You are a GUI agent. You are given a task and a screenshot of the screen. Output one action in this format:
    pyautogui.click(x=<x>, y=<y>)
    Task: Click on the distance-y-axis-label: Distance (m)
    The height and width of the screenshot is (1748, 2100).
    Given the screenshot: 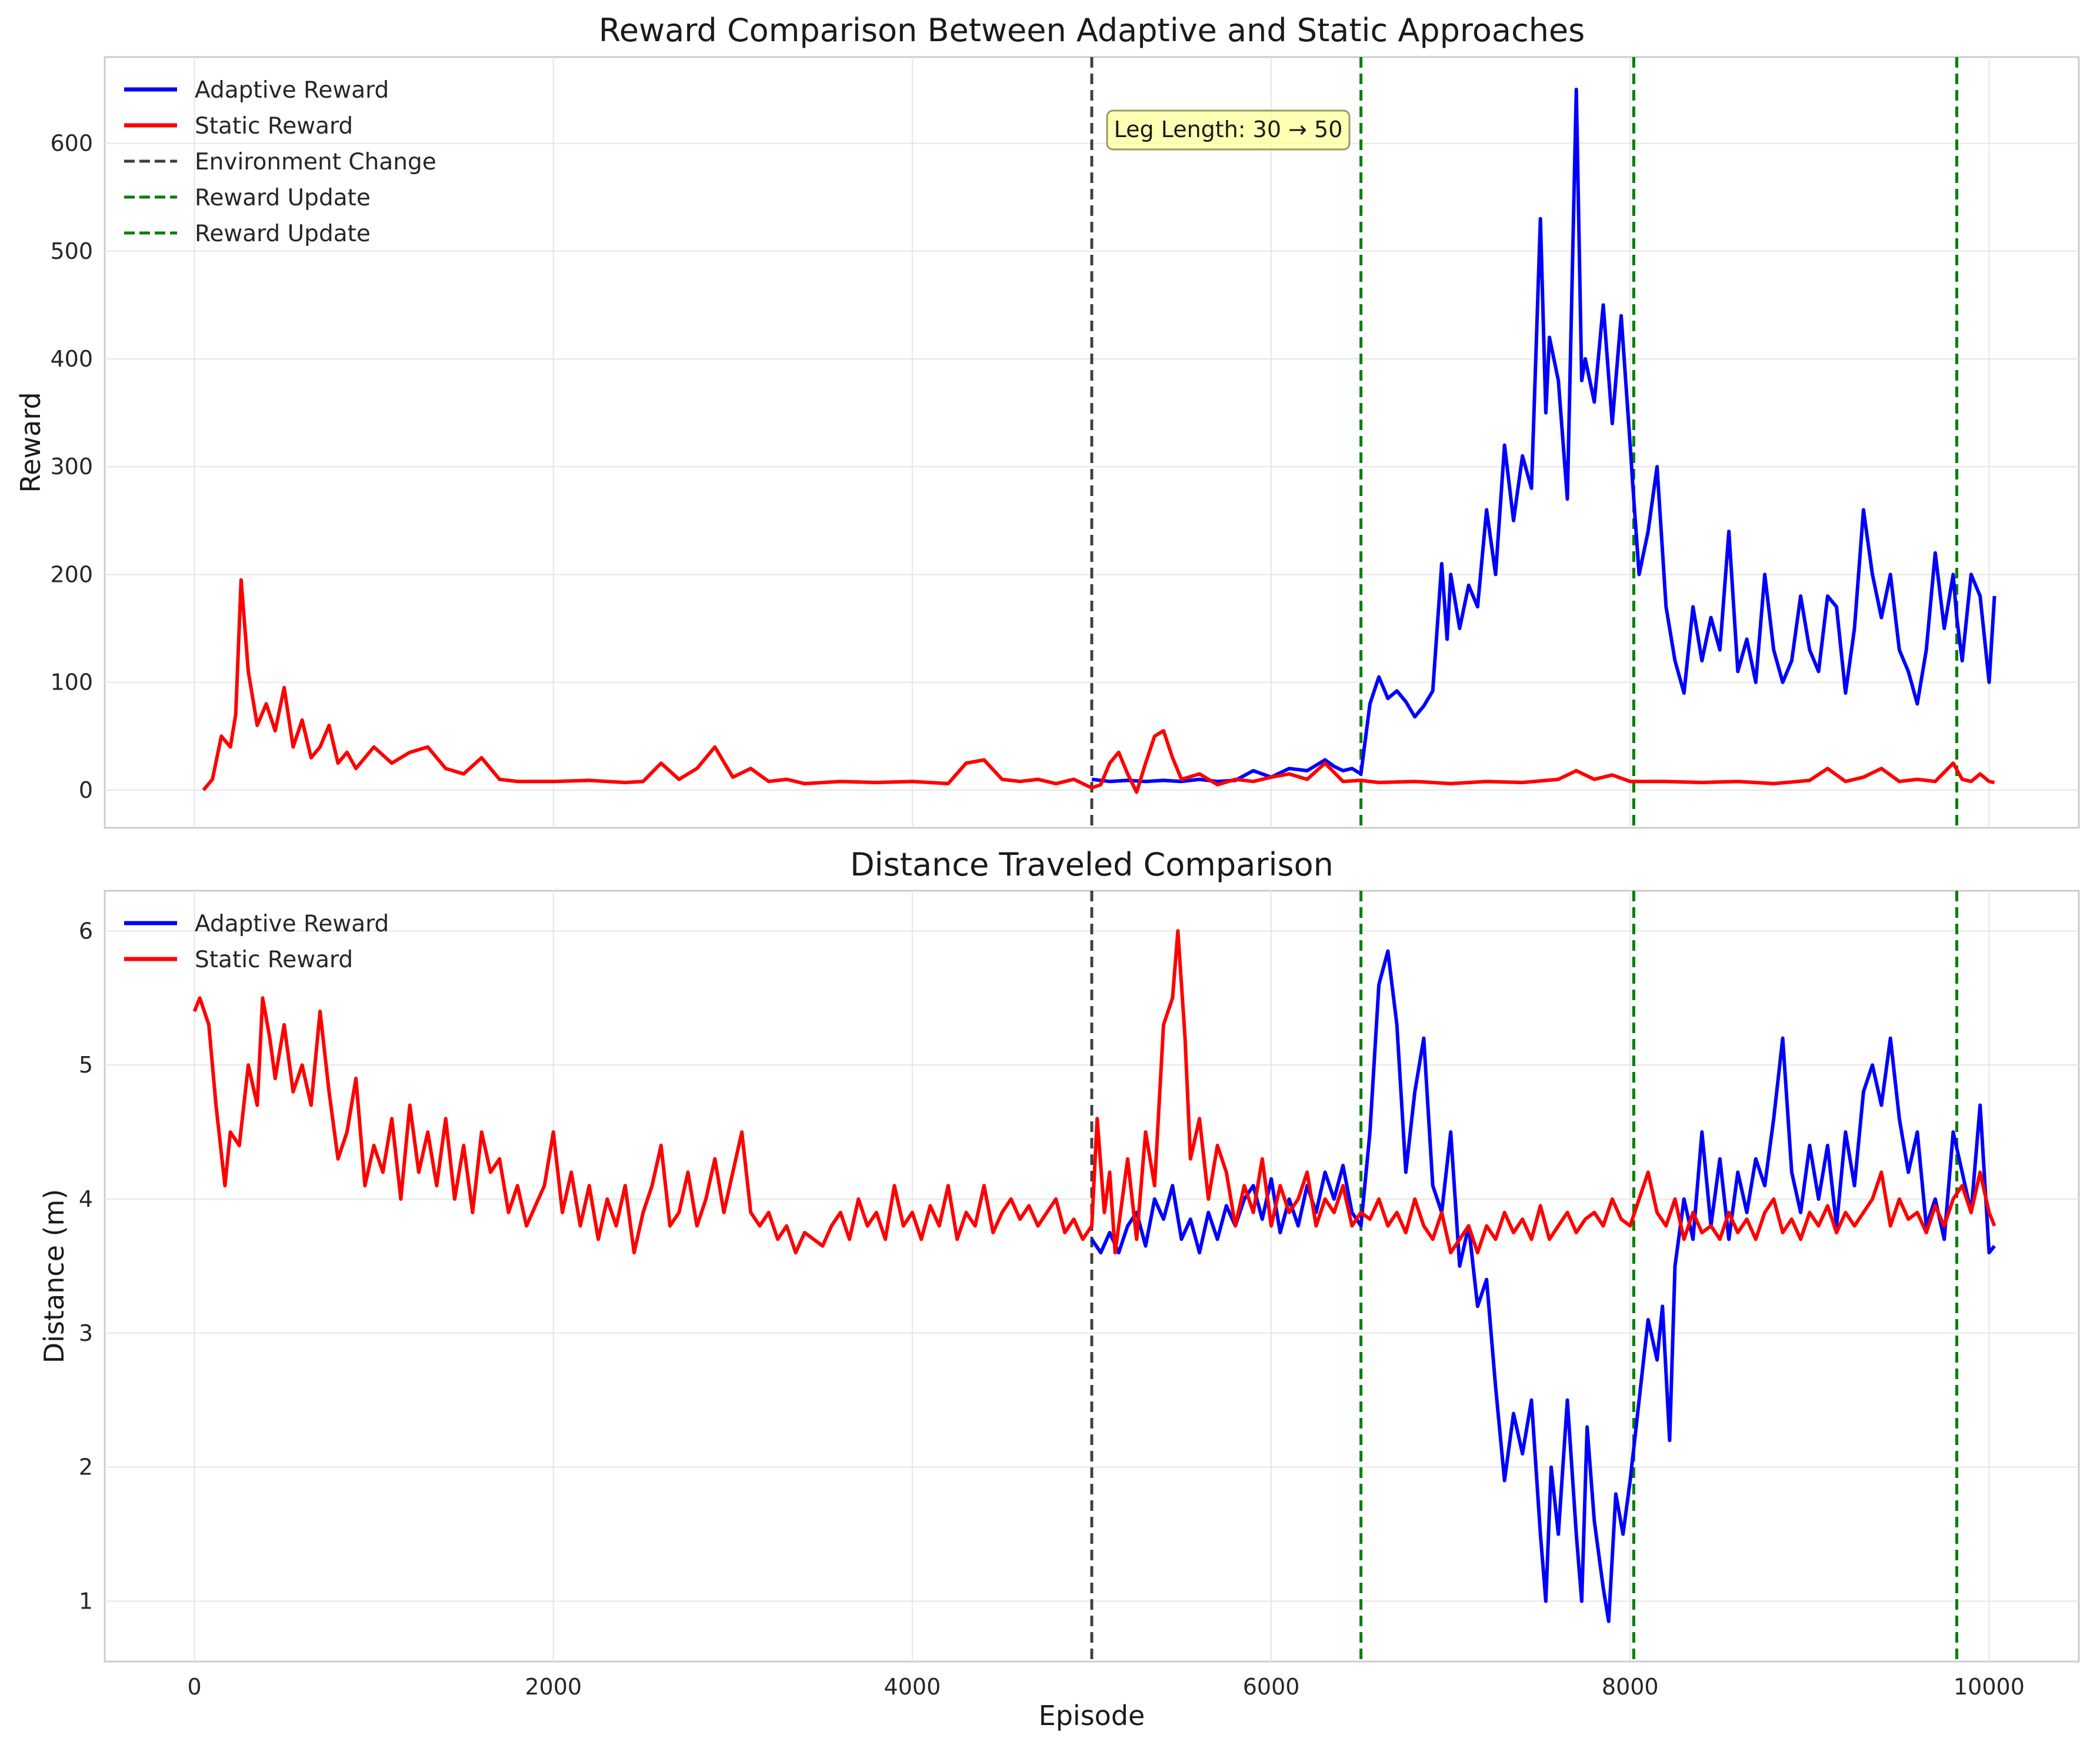 What is the action you would take?
    pyautogui.click(x=54, y=1276)
    